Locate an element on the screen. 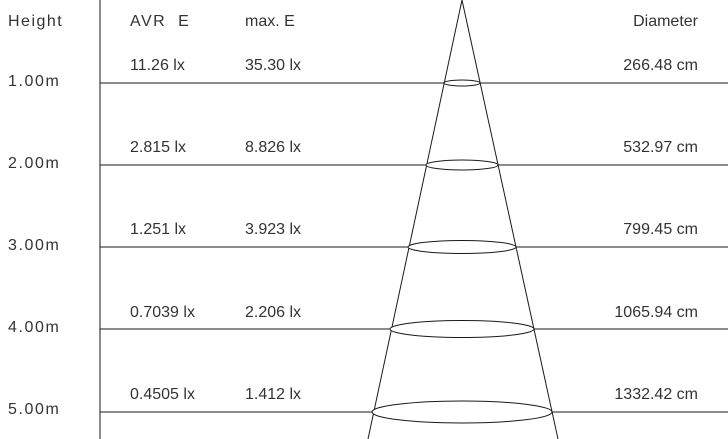 The height and width of the screenshot is (439, 728). header-max-e: max. E is located at coordinates (270, 21).